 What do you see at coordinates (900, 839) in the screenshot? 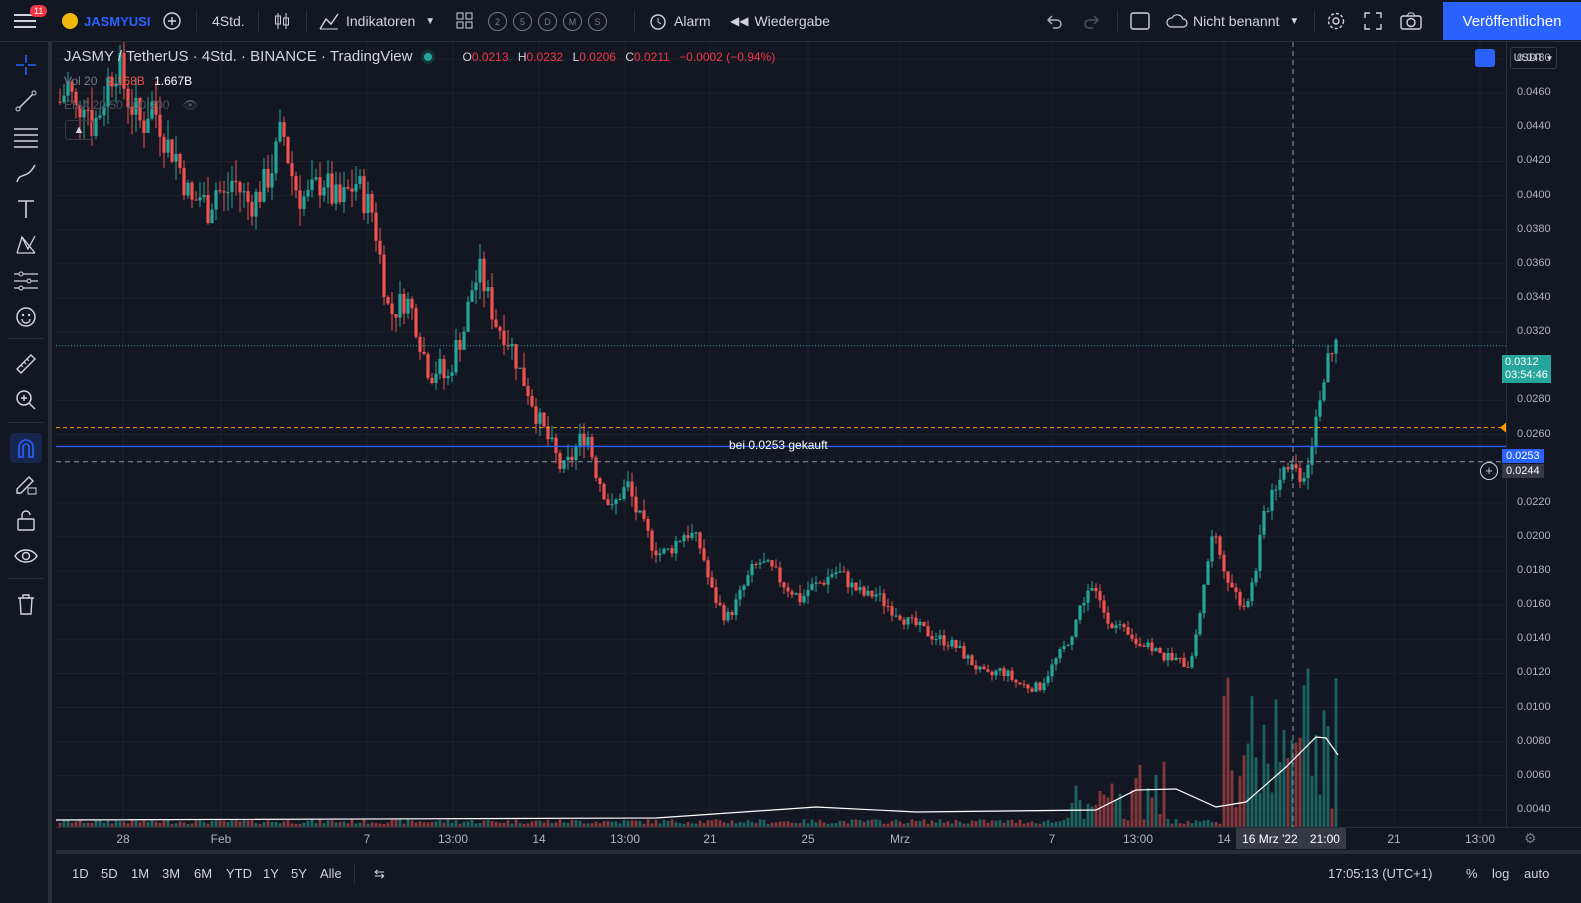
I see `time-tick: Mrz` at bounding box center [900, 839].